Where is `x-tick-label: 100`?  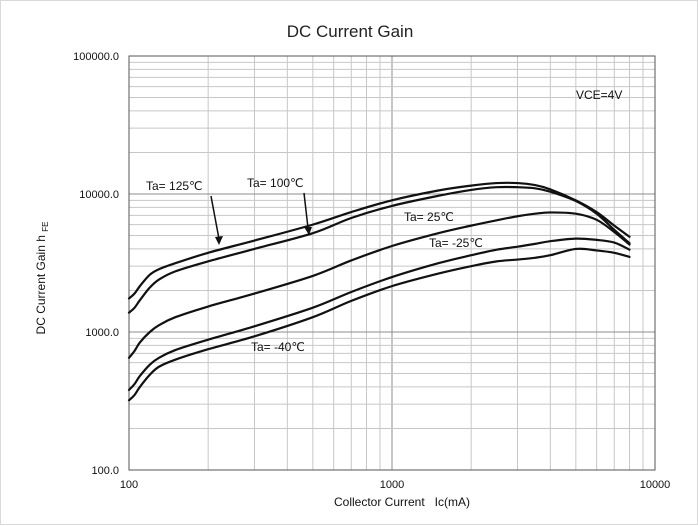
x-tick-label: 100 is located at coordinates (129, 485).